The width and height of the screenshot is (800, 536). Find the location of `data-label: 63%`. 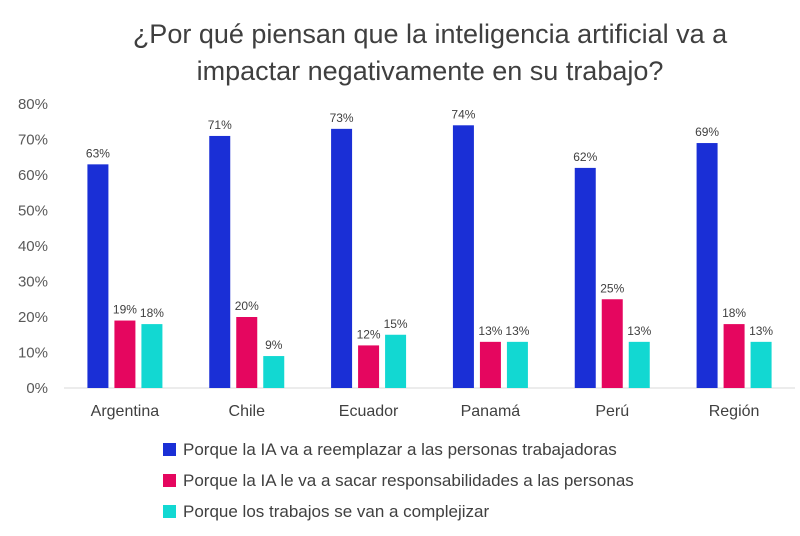

data-label: 63% is located at coordinates (98, 153).